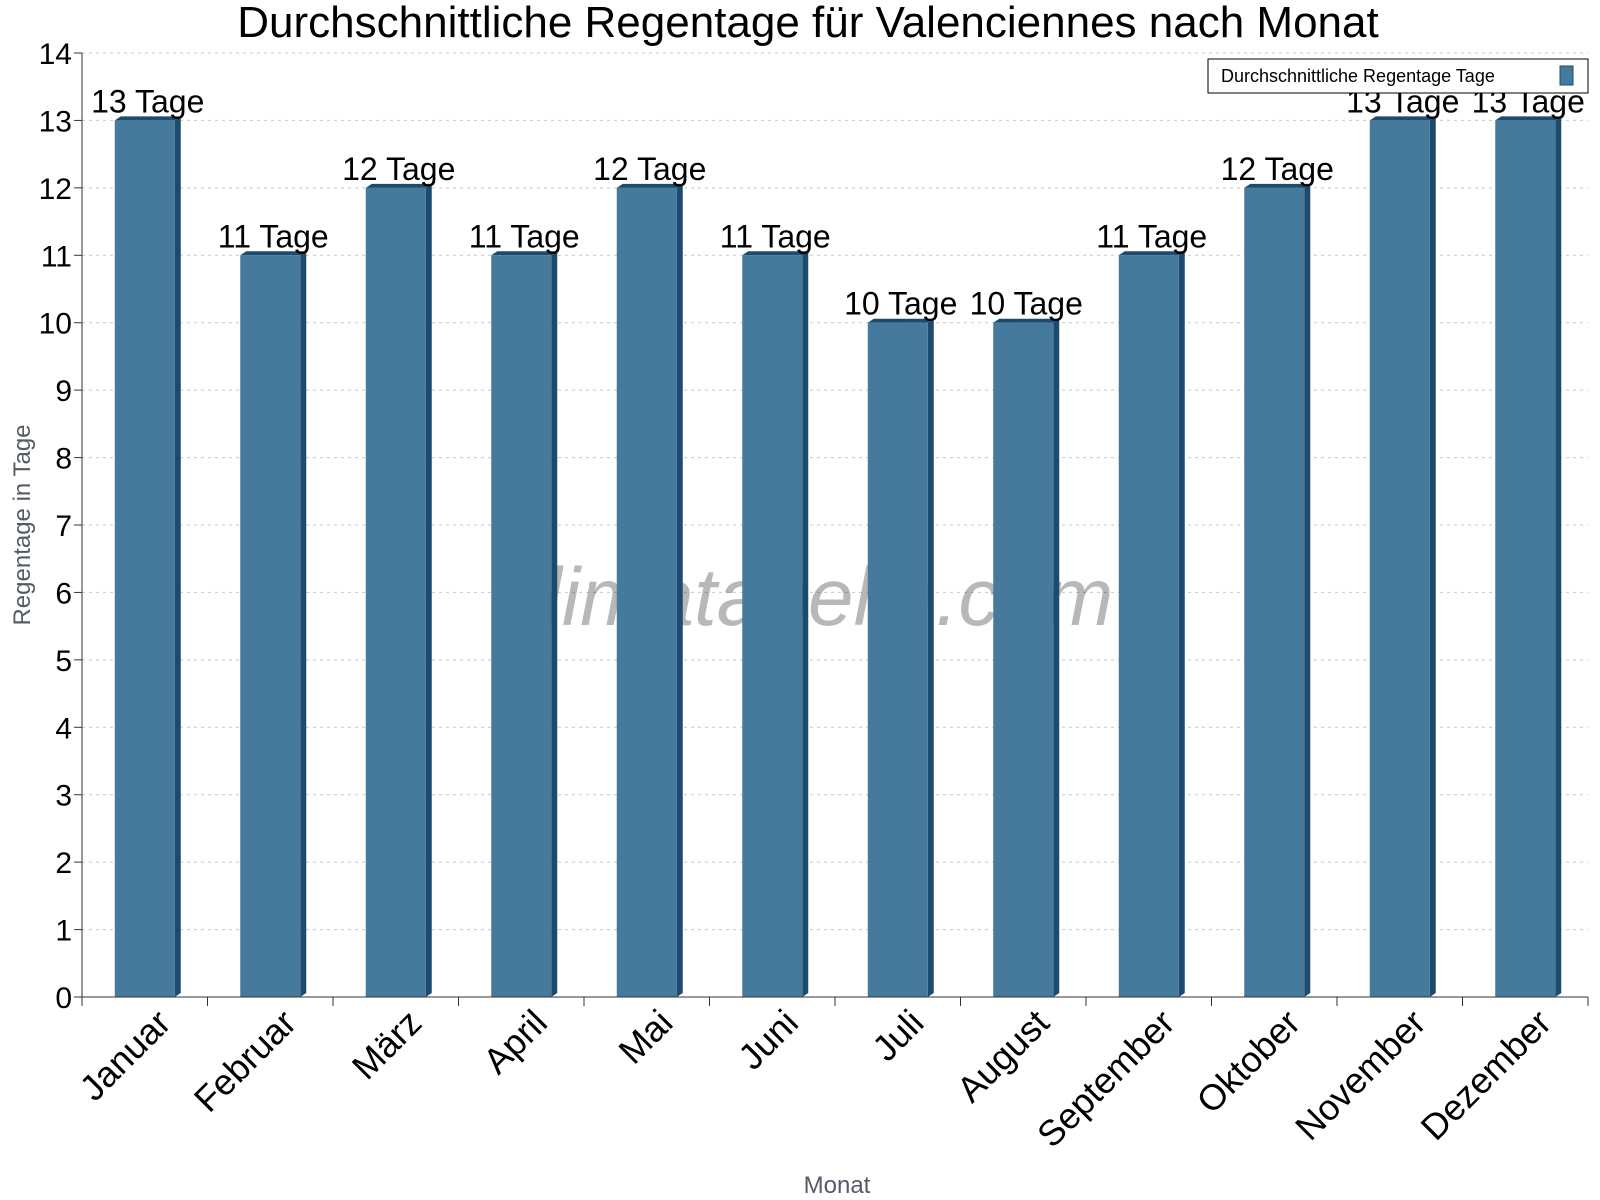 The height and width of the screenshot is (1200, 1600). What do you see at coordinates (1358, 76) in the screenshot?
I see `legend-label: Durchschnittliche Regentage Tage` at bounding box center [1358, 76].